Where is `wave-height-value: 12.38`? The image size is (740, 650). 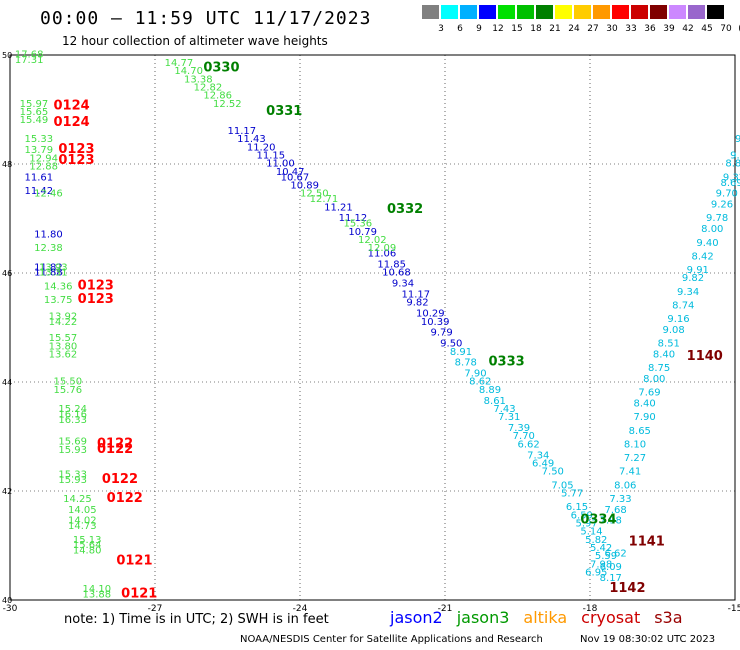
wave-height-value: 12.38 is located at coordinates (48, 248).